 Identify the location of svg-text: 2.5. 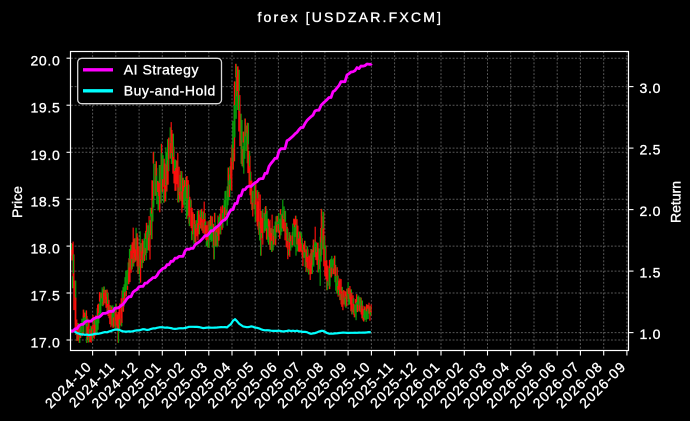
(651, 149).